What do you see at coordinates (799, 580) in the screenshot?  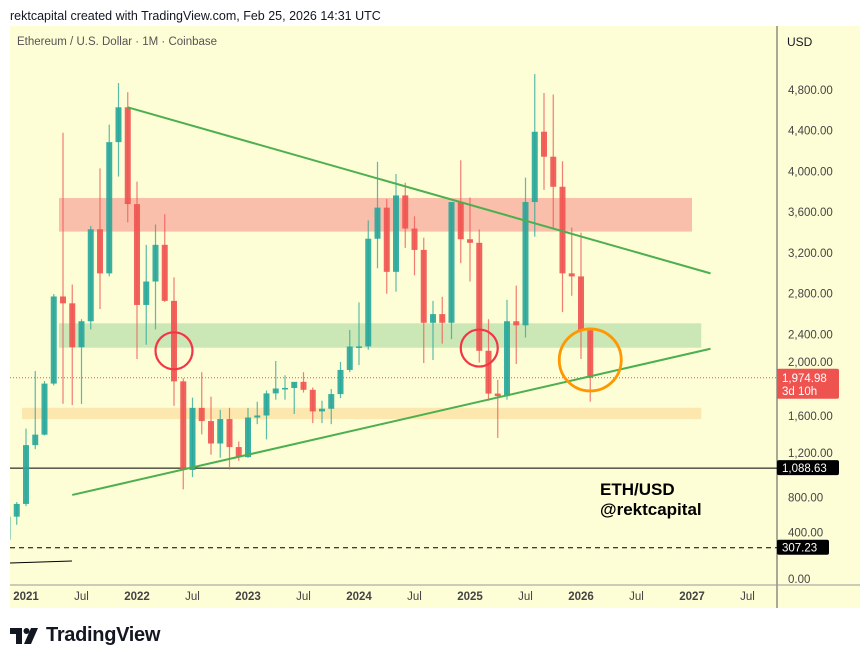 I see `y-tick-label: 0.00` at bounding box center [799, 580].